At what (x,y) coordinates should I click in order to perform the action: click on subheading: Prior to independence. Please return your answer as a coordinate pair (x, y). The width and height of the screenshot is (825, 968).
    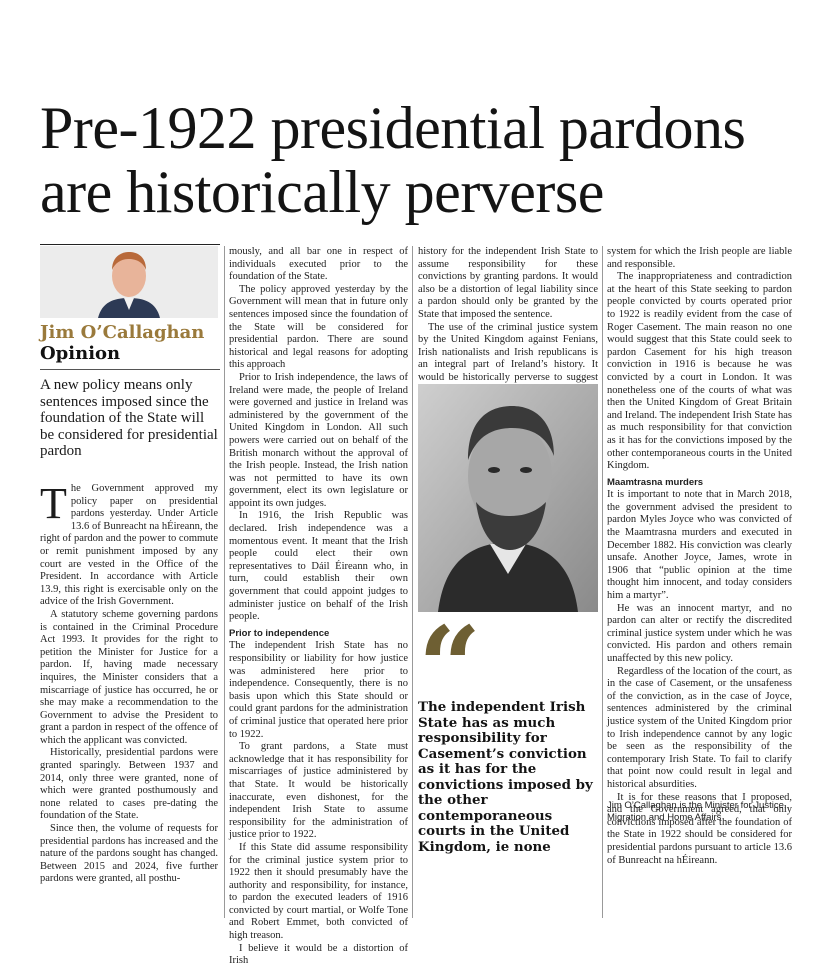
    Looking at the image, I should click on (279, 633).